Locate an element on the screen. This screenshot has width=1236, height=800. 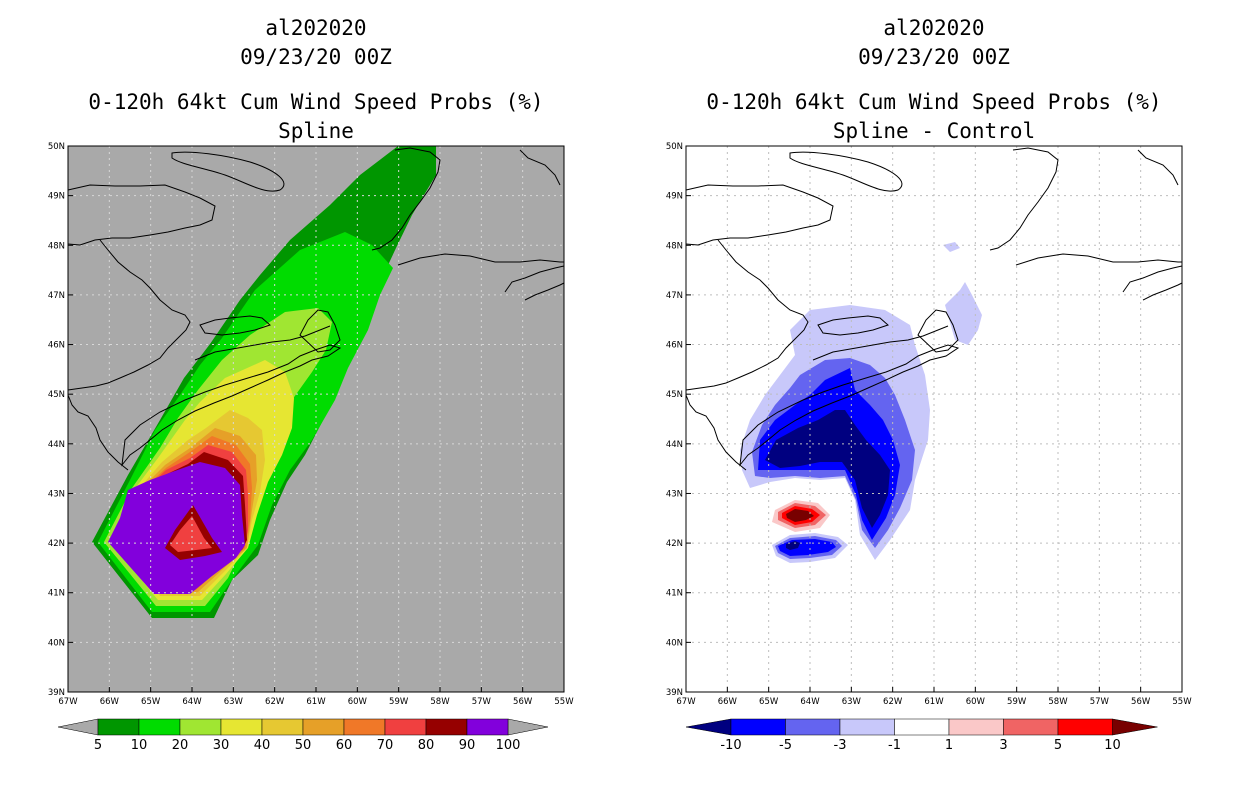
right-colorbar: -10 -5 -3 -1 1 3 5 10 is located at coordinates (921, 735).